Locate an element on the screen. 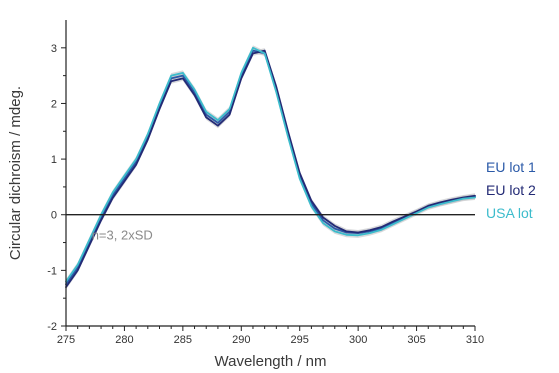 The image size is (559, 373). y-tick-label: -2 is located at coordinates (52, 327).